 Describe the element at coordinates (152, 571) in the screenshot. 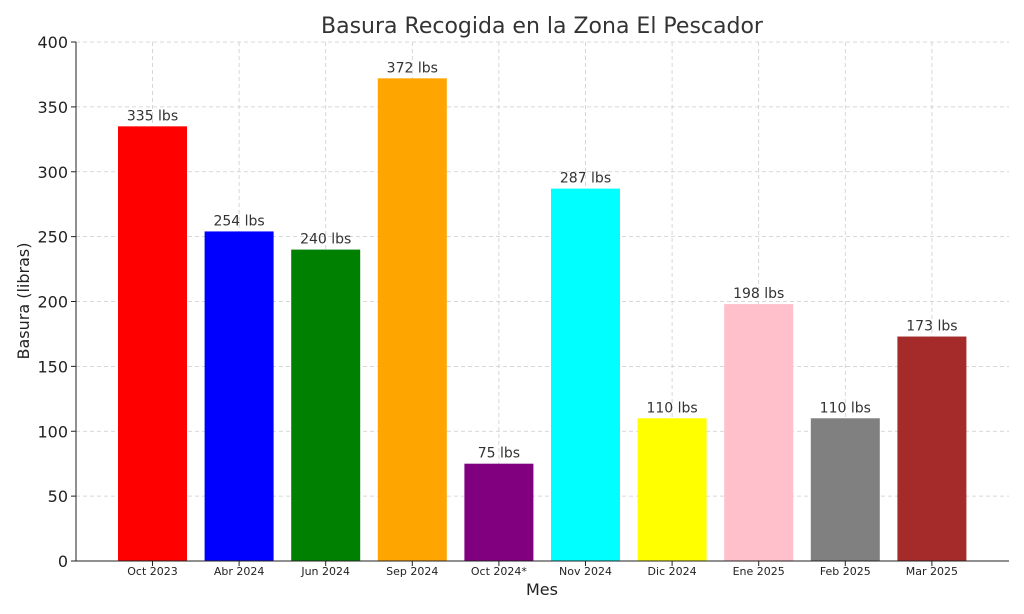

I see `x-tick-label: Oct 2023` at that location.